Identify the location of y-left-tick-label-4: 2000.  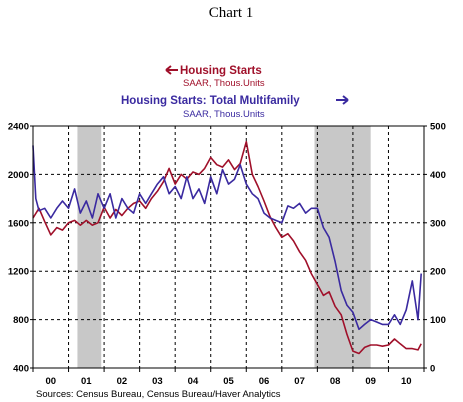
(18, 175).